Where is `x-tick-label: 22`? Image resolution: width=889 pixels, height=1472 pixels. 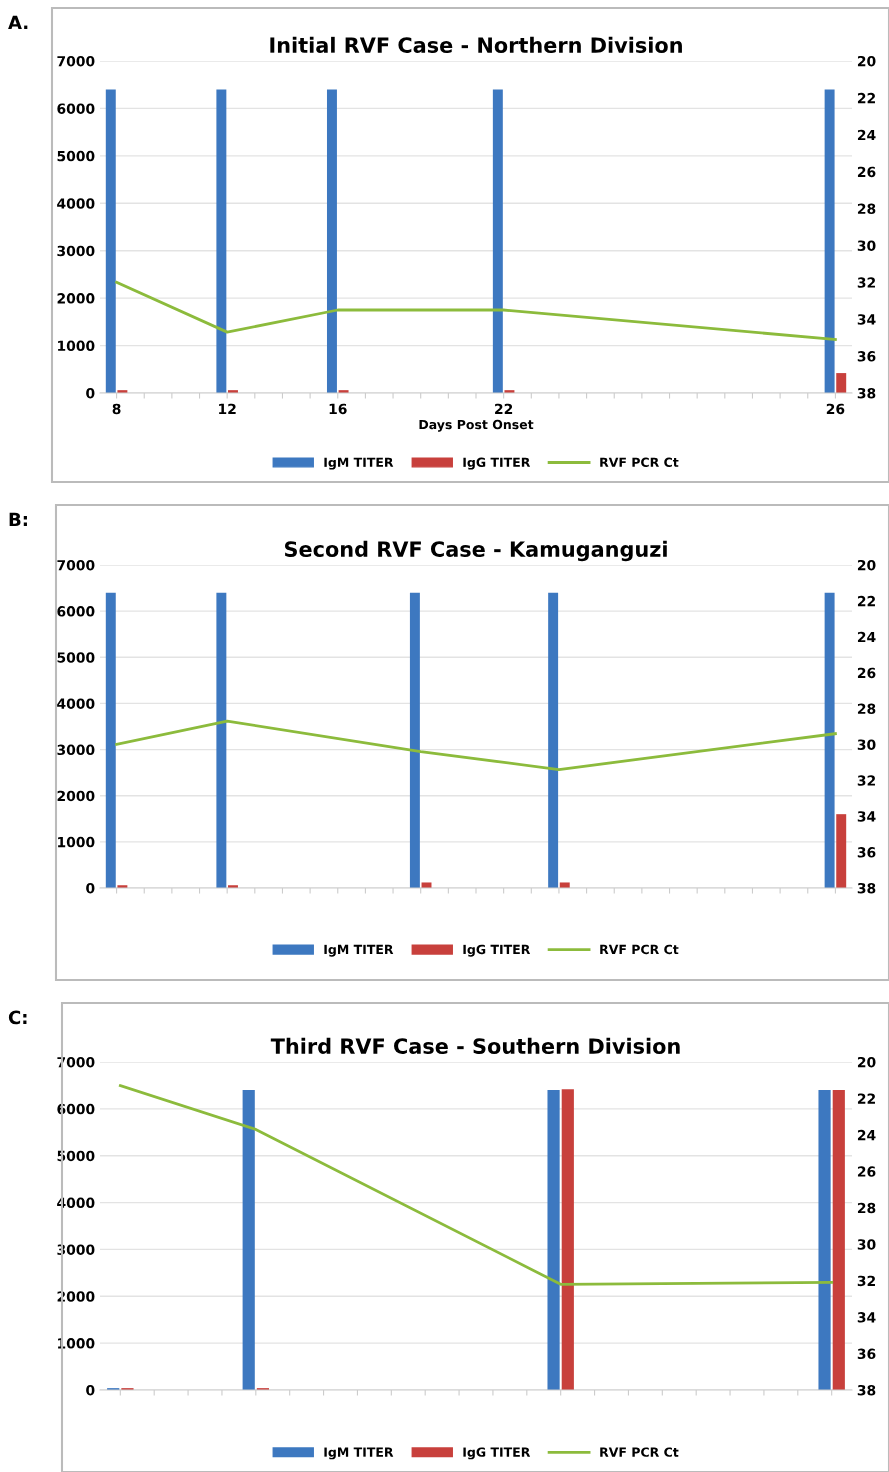 x-tick-label: 22 is located at coordinates (504, 408).